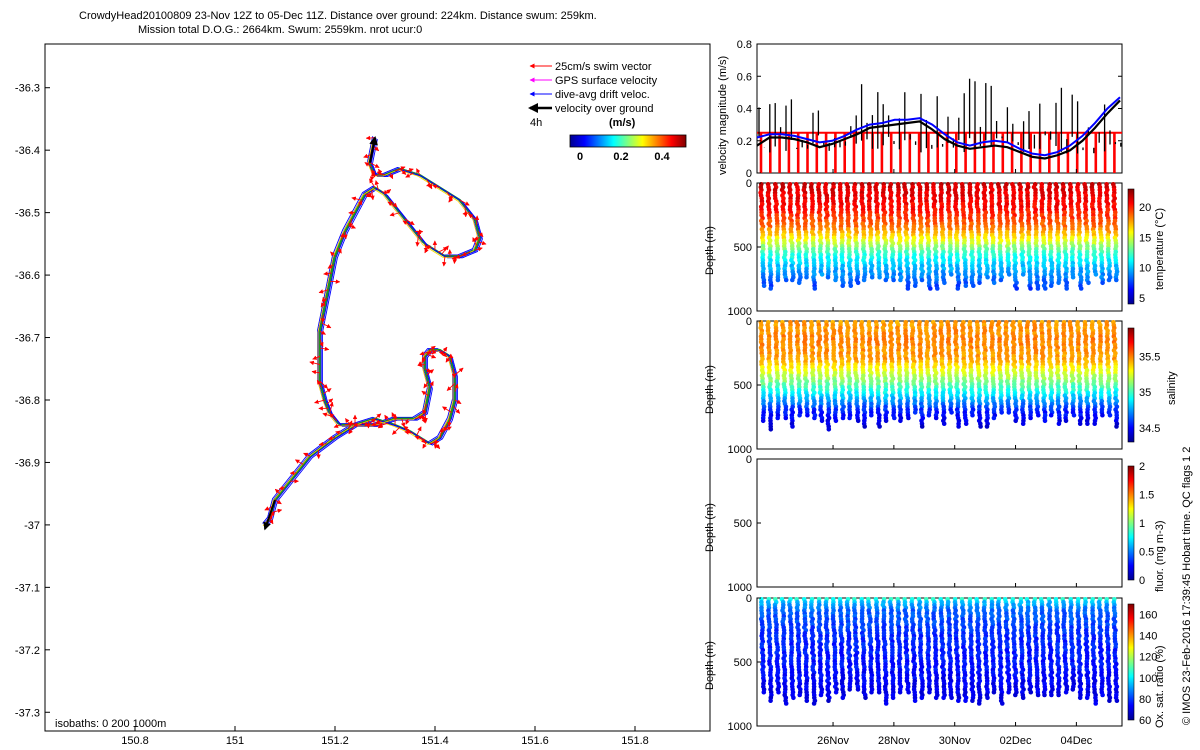 Image resolution: width=1200 pixels, height=750 pixels. I want to click on track-speed-accent, so click(370, 332).